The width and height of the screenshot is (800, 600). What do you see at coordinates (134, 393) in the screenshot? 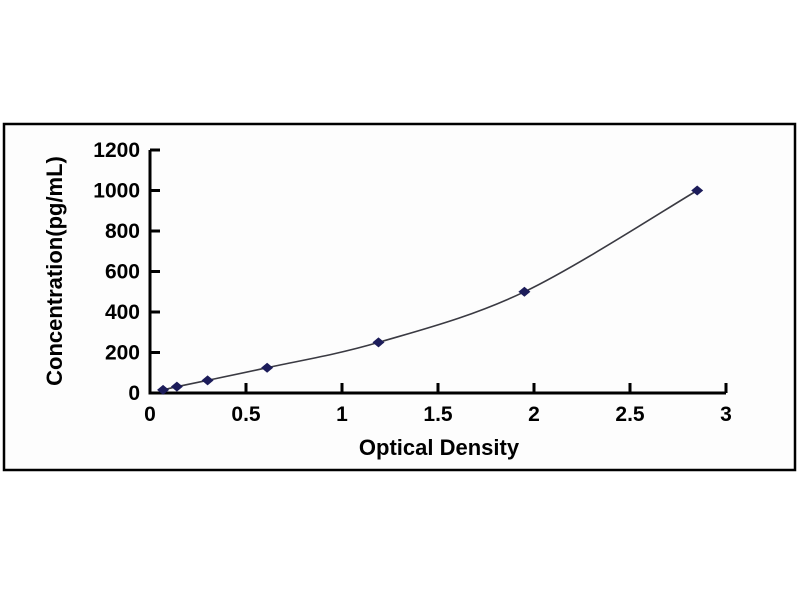
I see `y-tick-label: 0` at bounding box center [134, 393].